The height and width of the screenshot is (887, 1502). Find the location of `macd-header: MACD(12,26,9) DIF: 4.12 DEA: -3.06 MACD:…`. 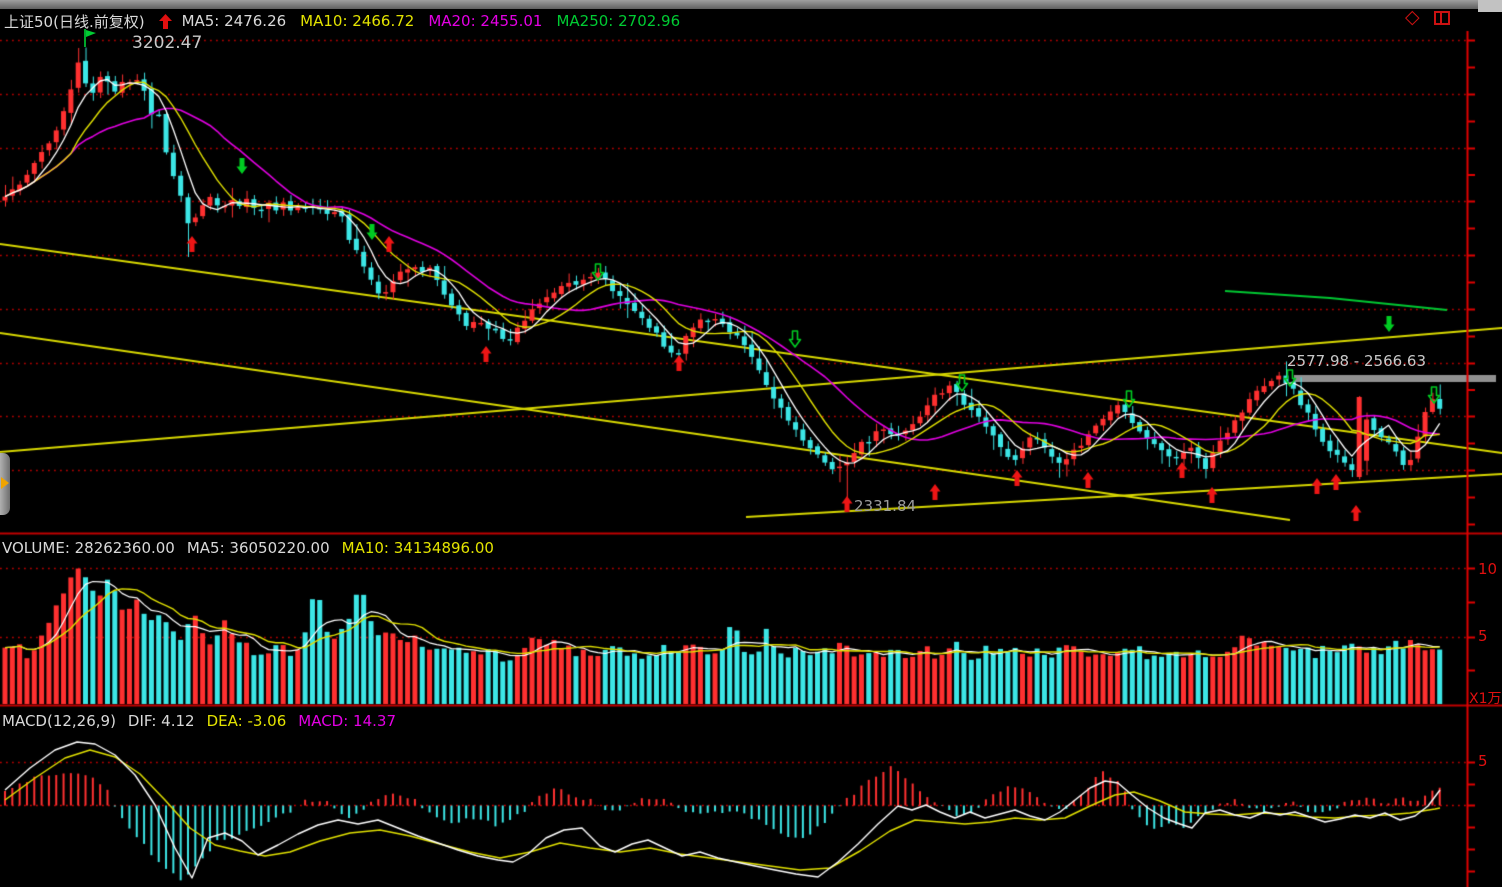

macd-header: MACD(12,26,9) DIF: 4.12 DEA: -3.06 MACD:… is located at coordinates (199, 721).